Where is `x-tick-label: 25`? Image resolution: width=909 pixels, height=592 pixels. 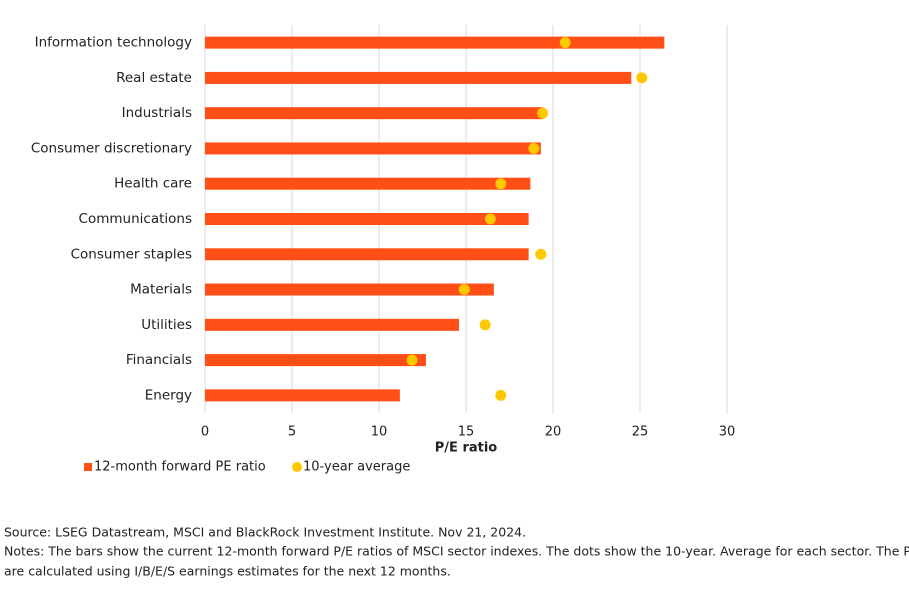 x-tick-label: 25 is located at coordinates (640, 432).